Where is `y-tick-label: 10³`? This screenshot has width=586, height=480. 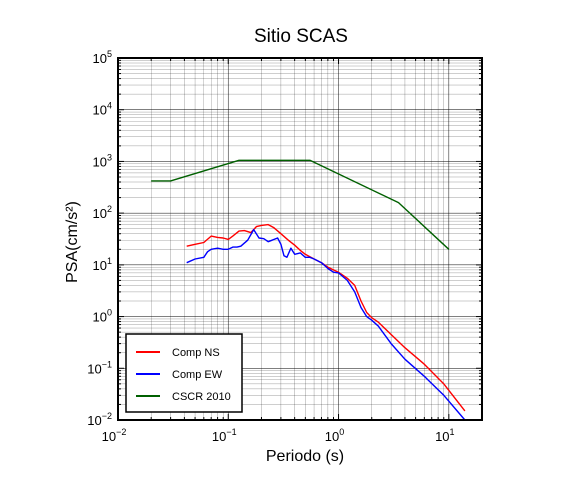 y-tick-label: 10³ is located at coordinates (102, 160).